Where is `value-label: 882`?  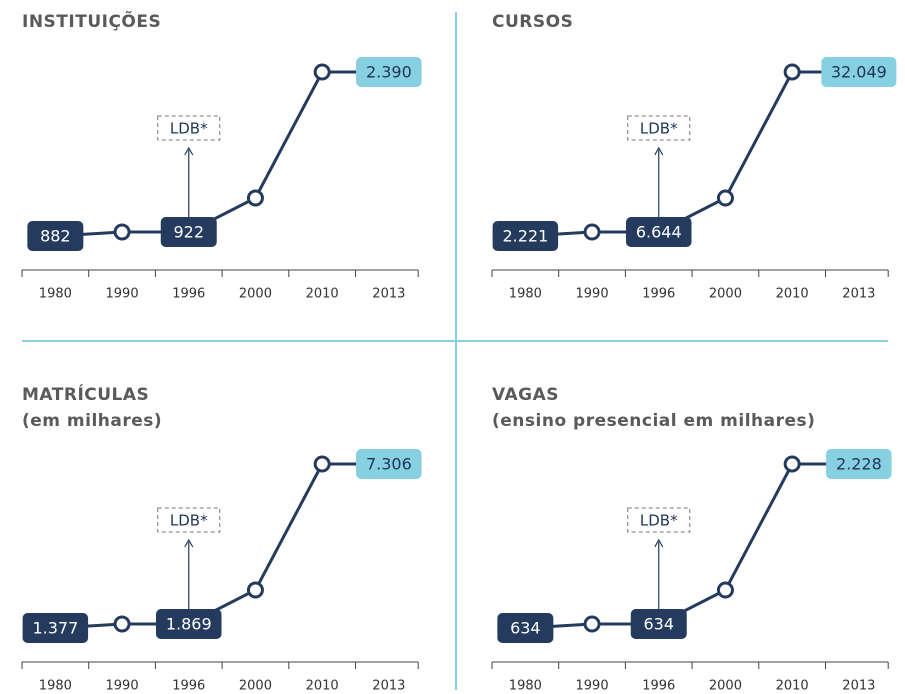 value-label: 882 is located at coordinates (55, 236).